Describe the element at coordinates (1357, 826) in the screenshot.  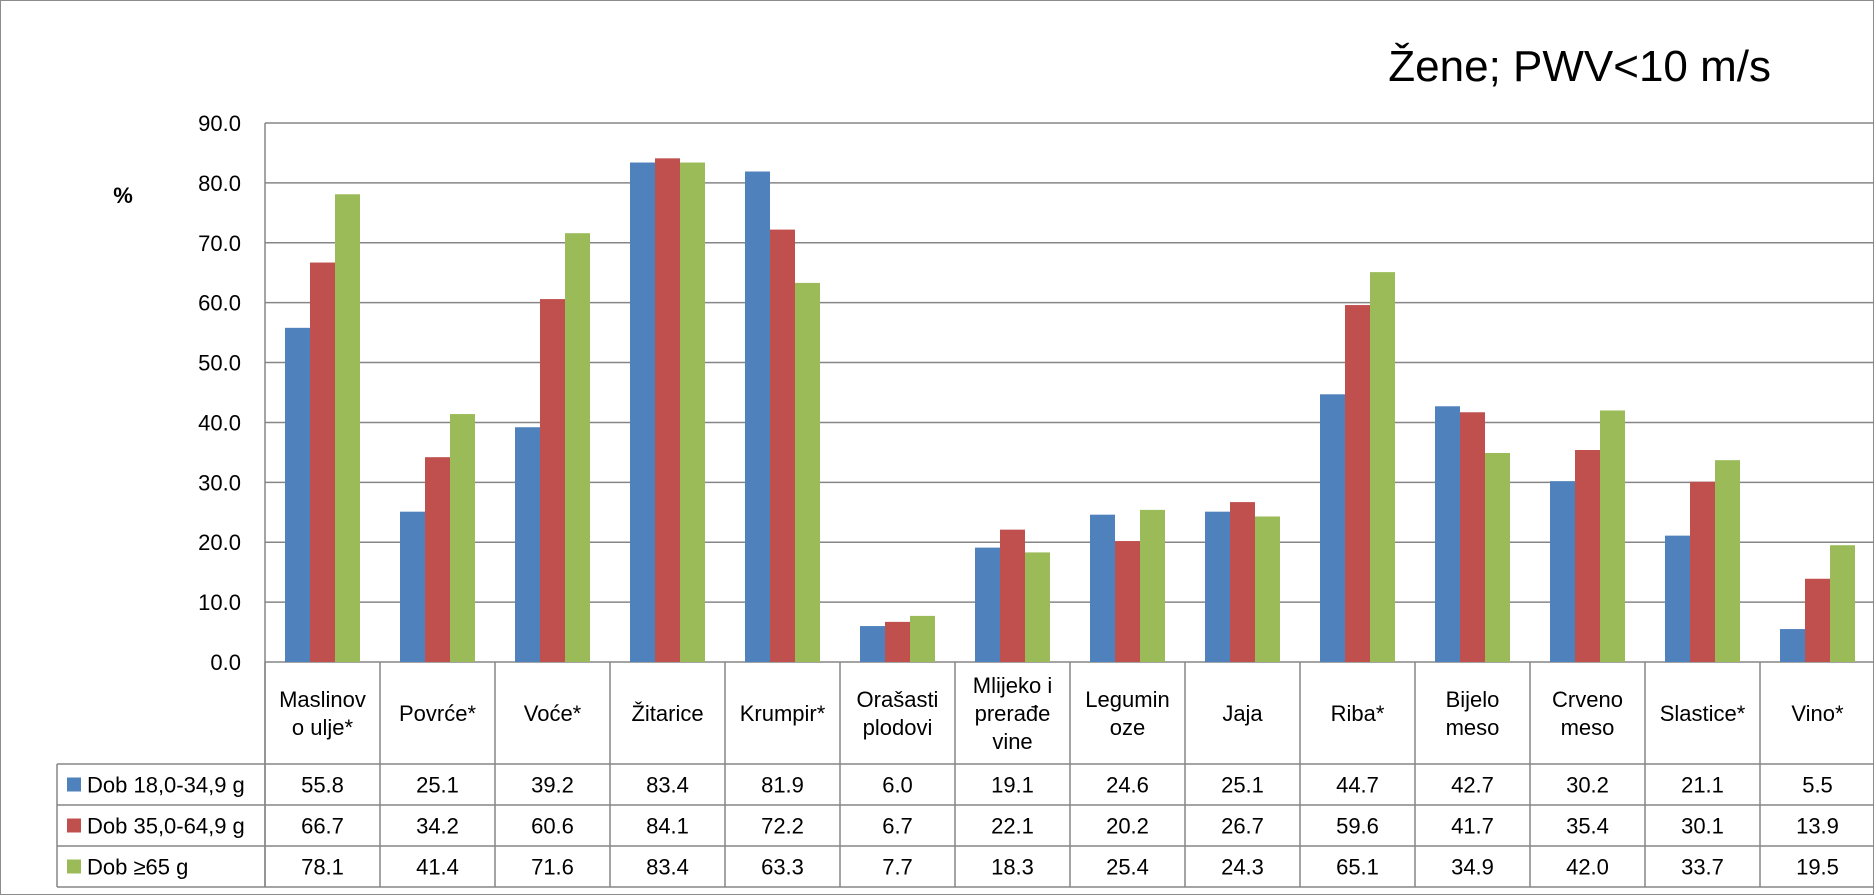
I see `table-cell-value: 59.6` at that location.